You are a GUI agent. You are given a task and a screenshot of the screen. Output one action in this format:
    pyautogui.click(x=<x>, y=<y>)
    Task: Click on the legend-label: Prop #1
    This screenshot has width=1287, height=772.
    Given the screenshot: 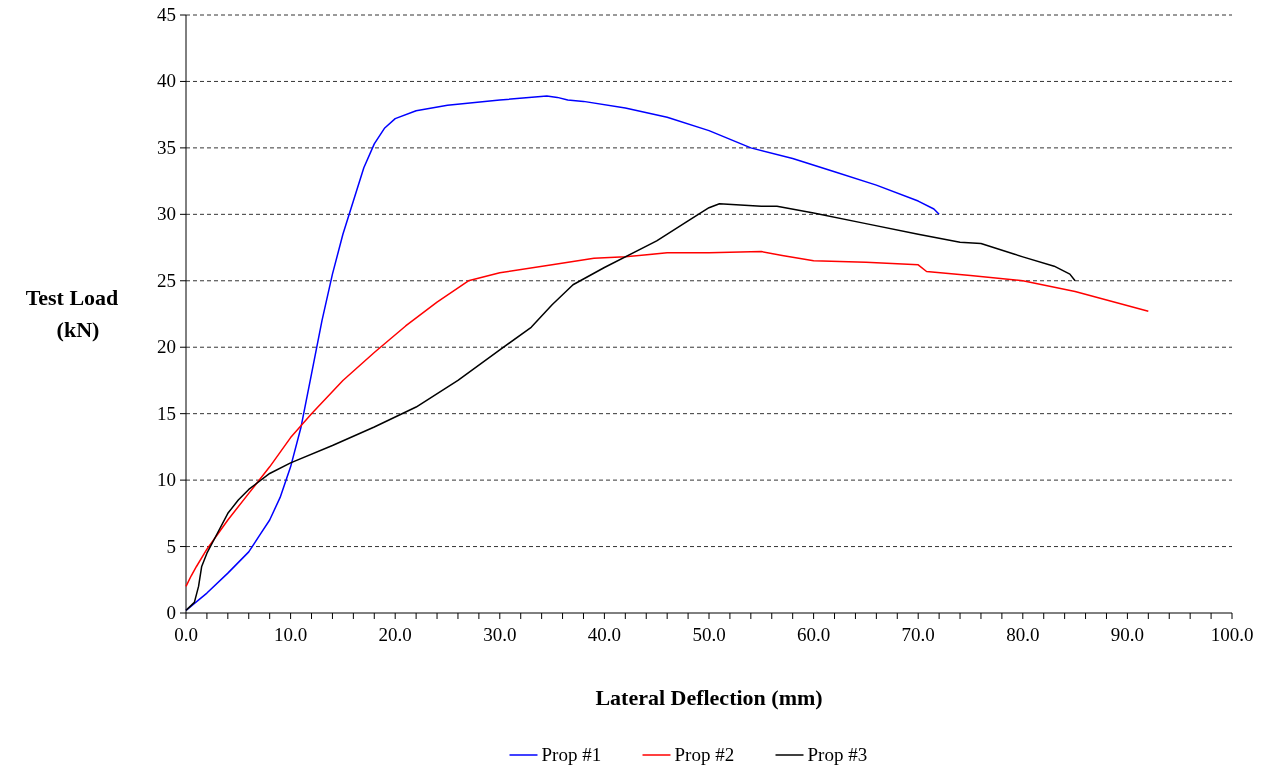 What is the action you would take?
    pyautogui.click(x=571, y=754)
    